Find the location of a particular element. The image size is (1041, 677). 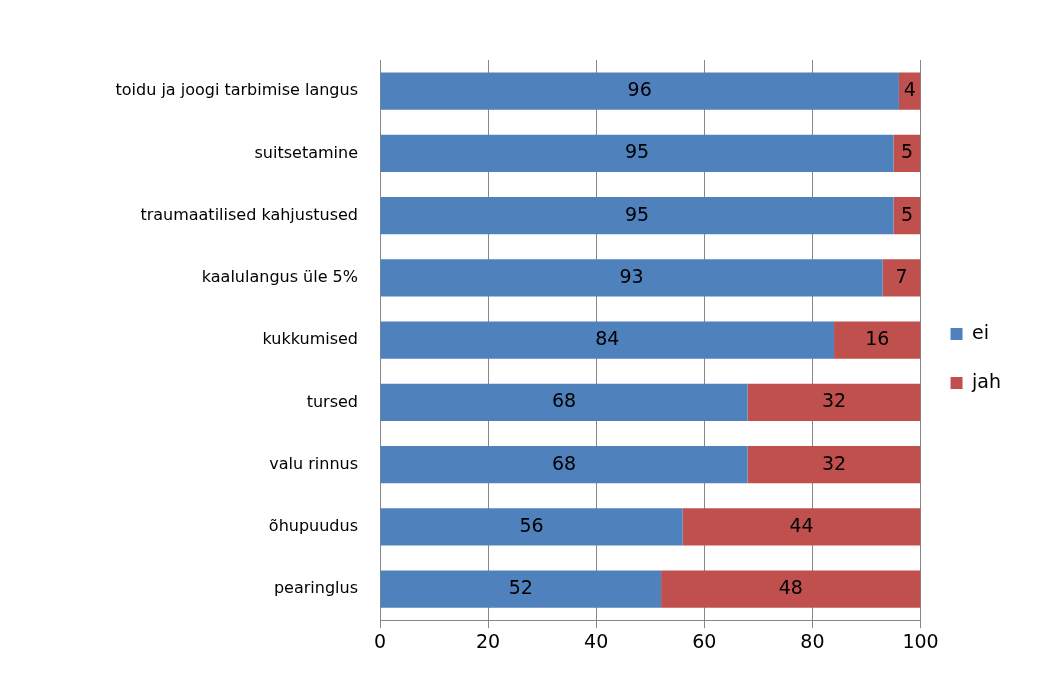

y-tick-label: toidu ja joogi tarbimise langus is located at coordinates (236, 90).